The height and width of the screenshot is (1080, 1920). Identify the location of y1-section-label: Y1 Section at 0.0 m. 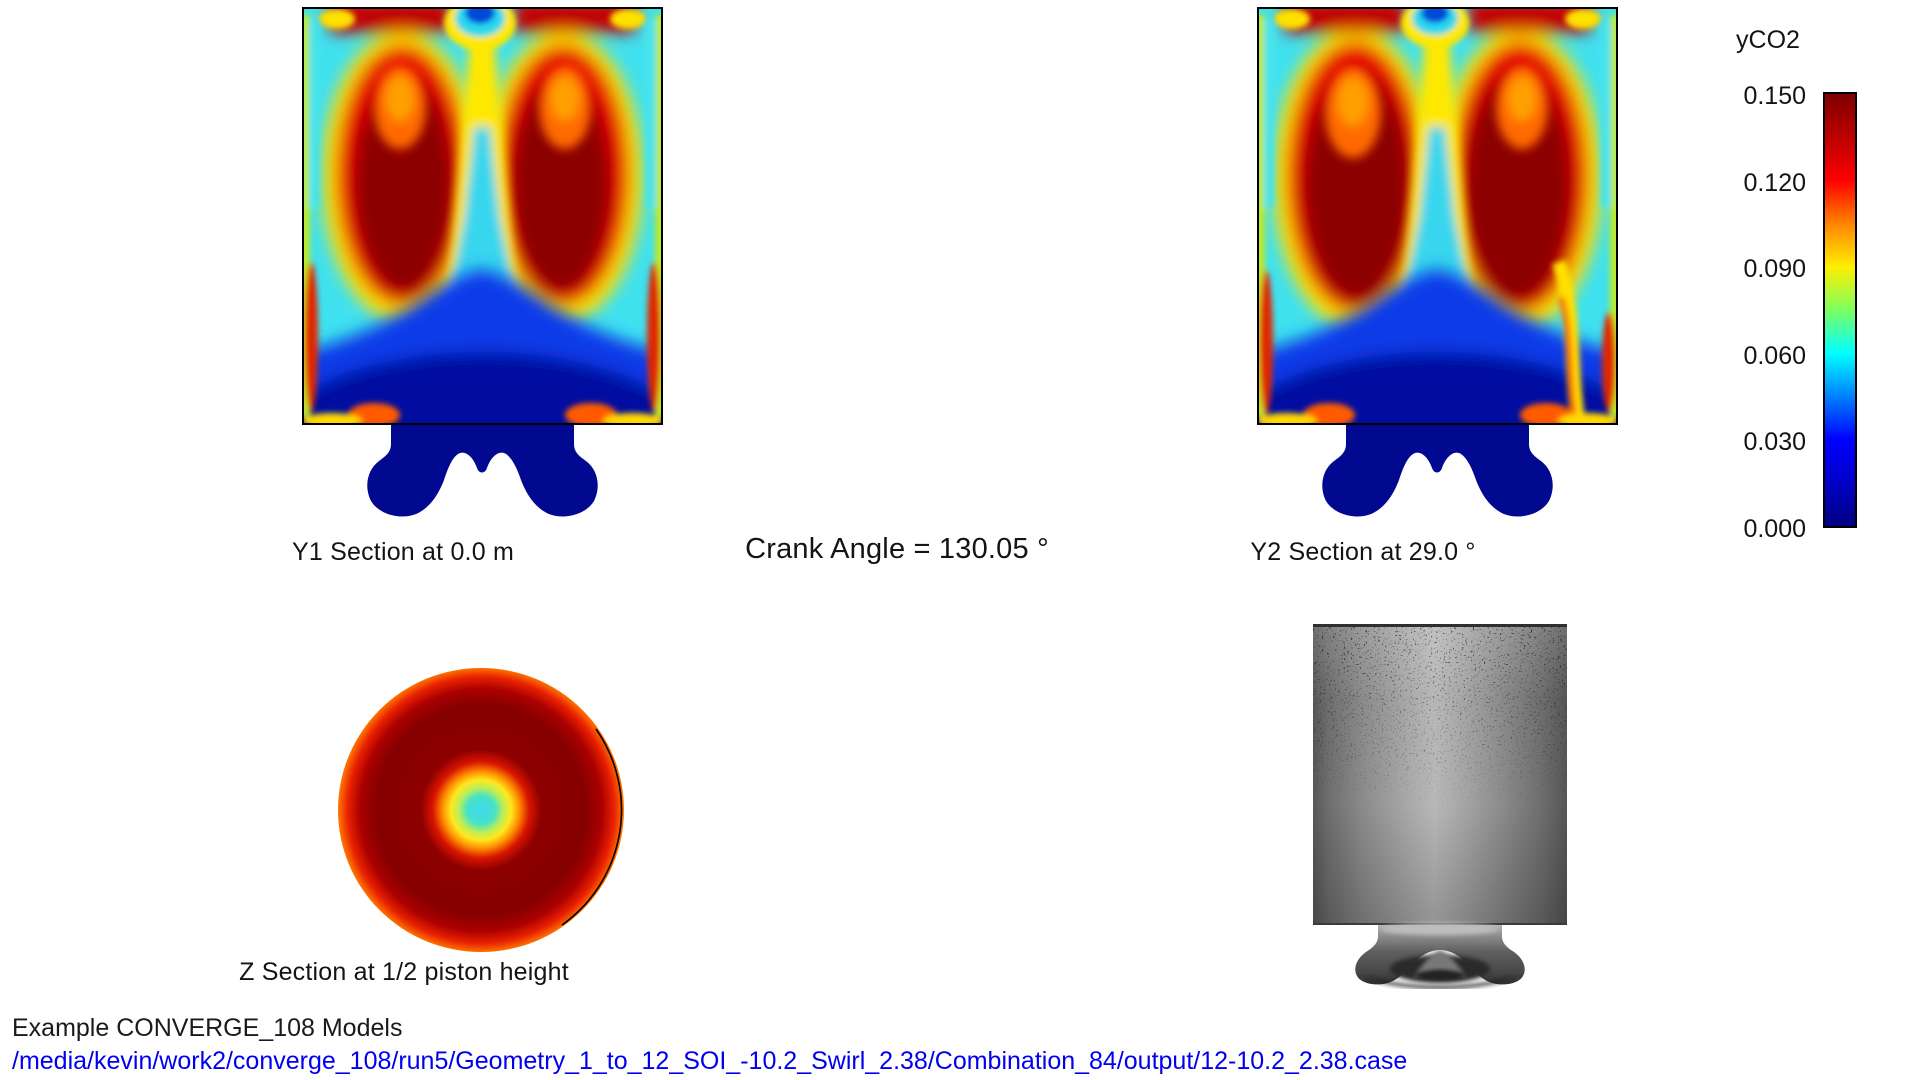
(403, 552).